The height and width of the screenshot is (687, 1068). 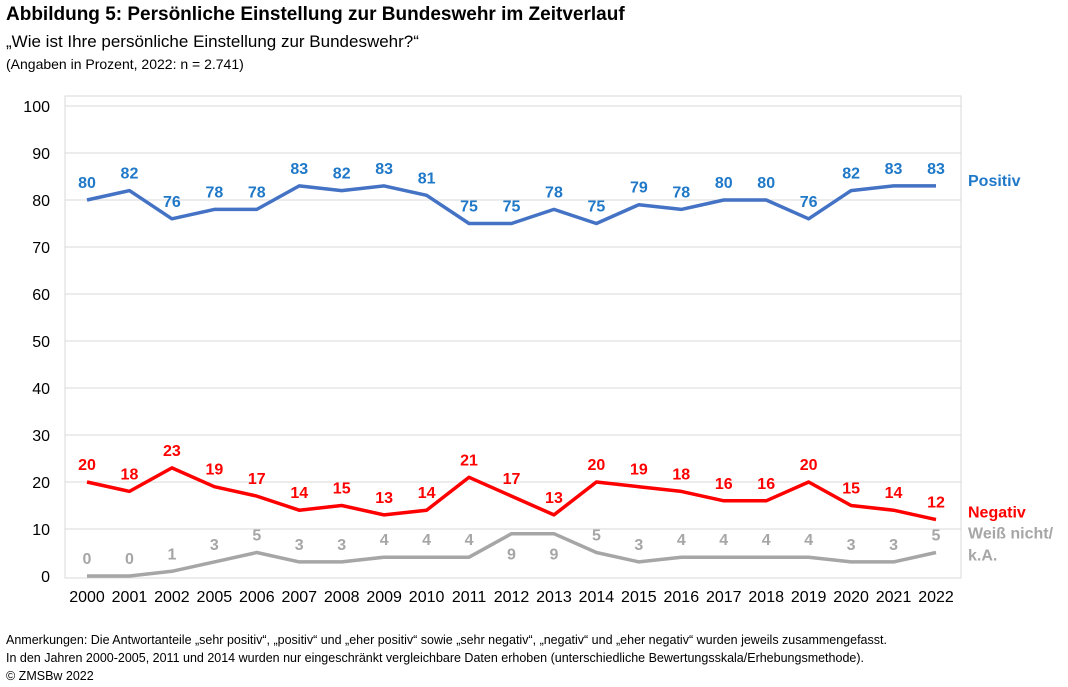 What do you see at coordinates (1011, 534) in the screenshot?
I see `series-name-label: Weiß nicht/` at bounding box center [1011, 534].